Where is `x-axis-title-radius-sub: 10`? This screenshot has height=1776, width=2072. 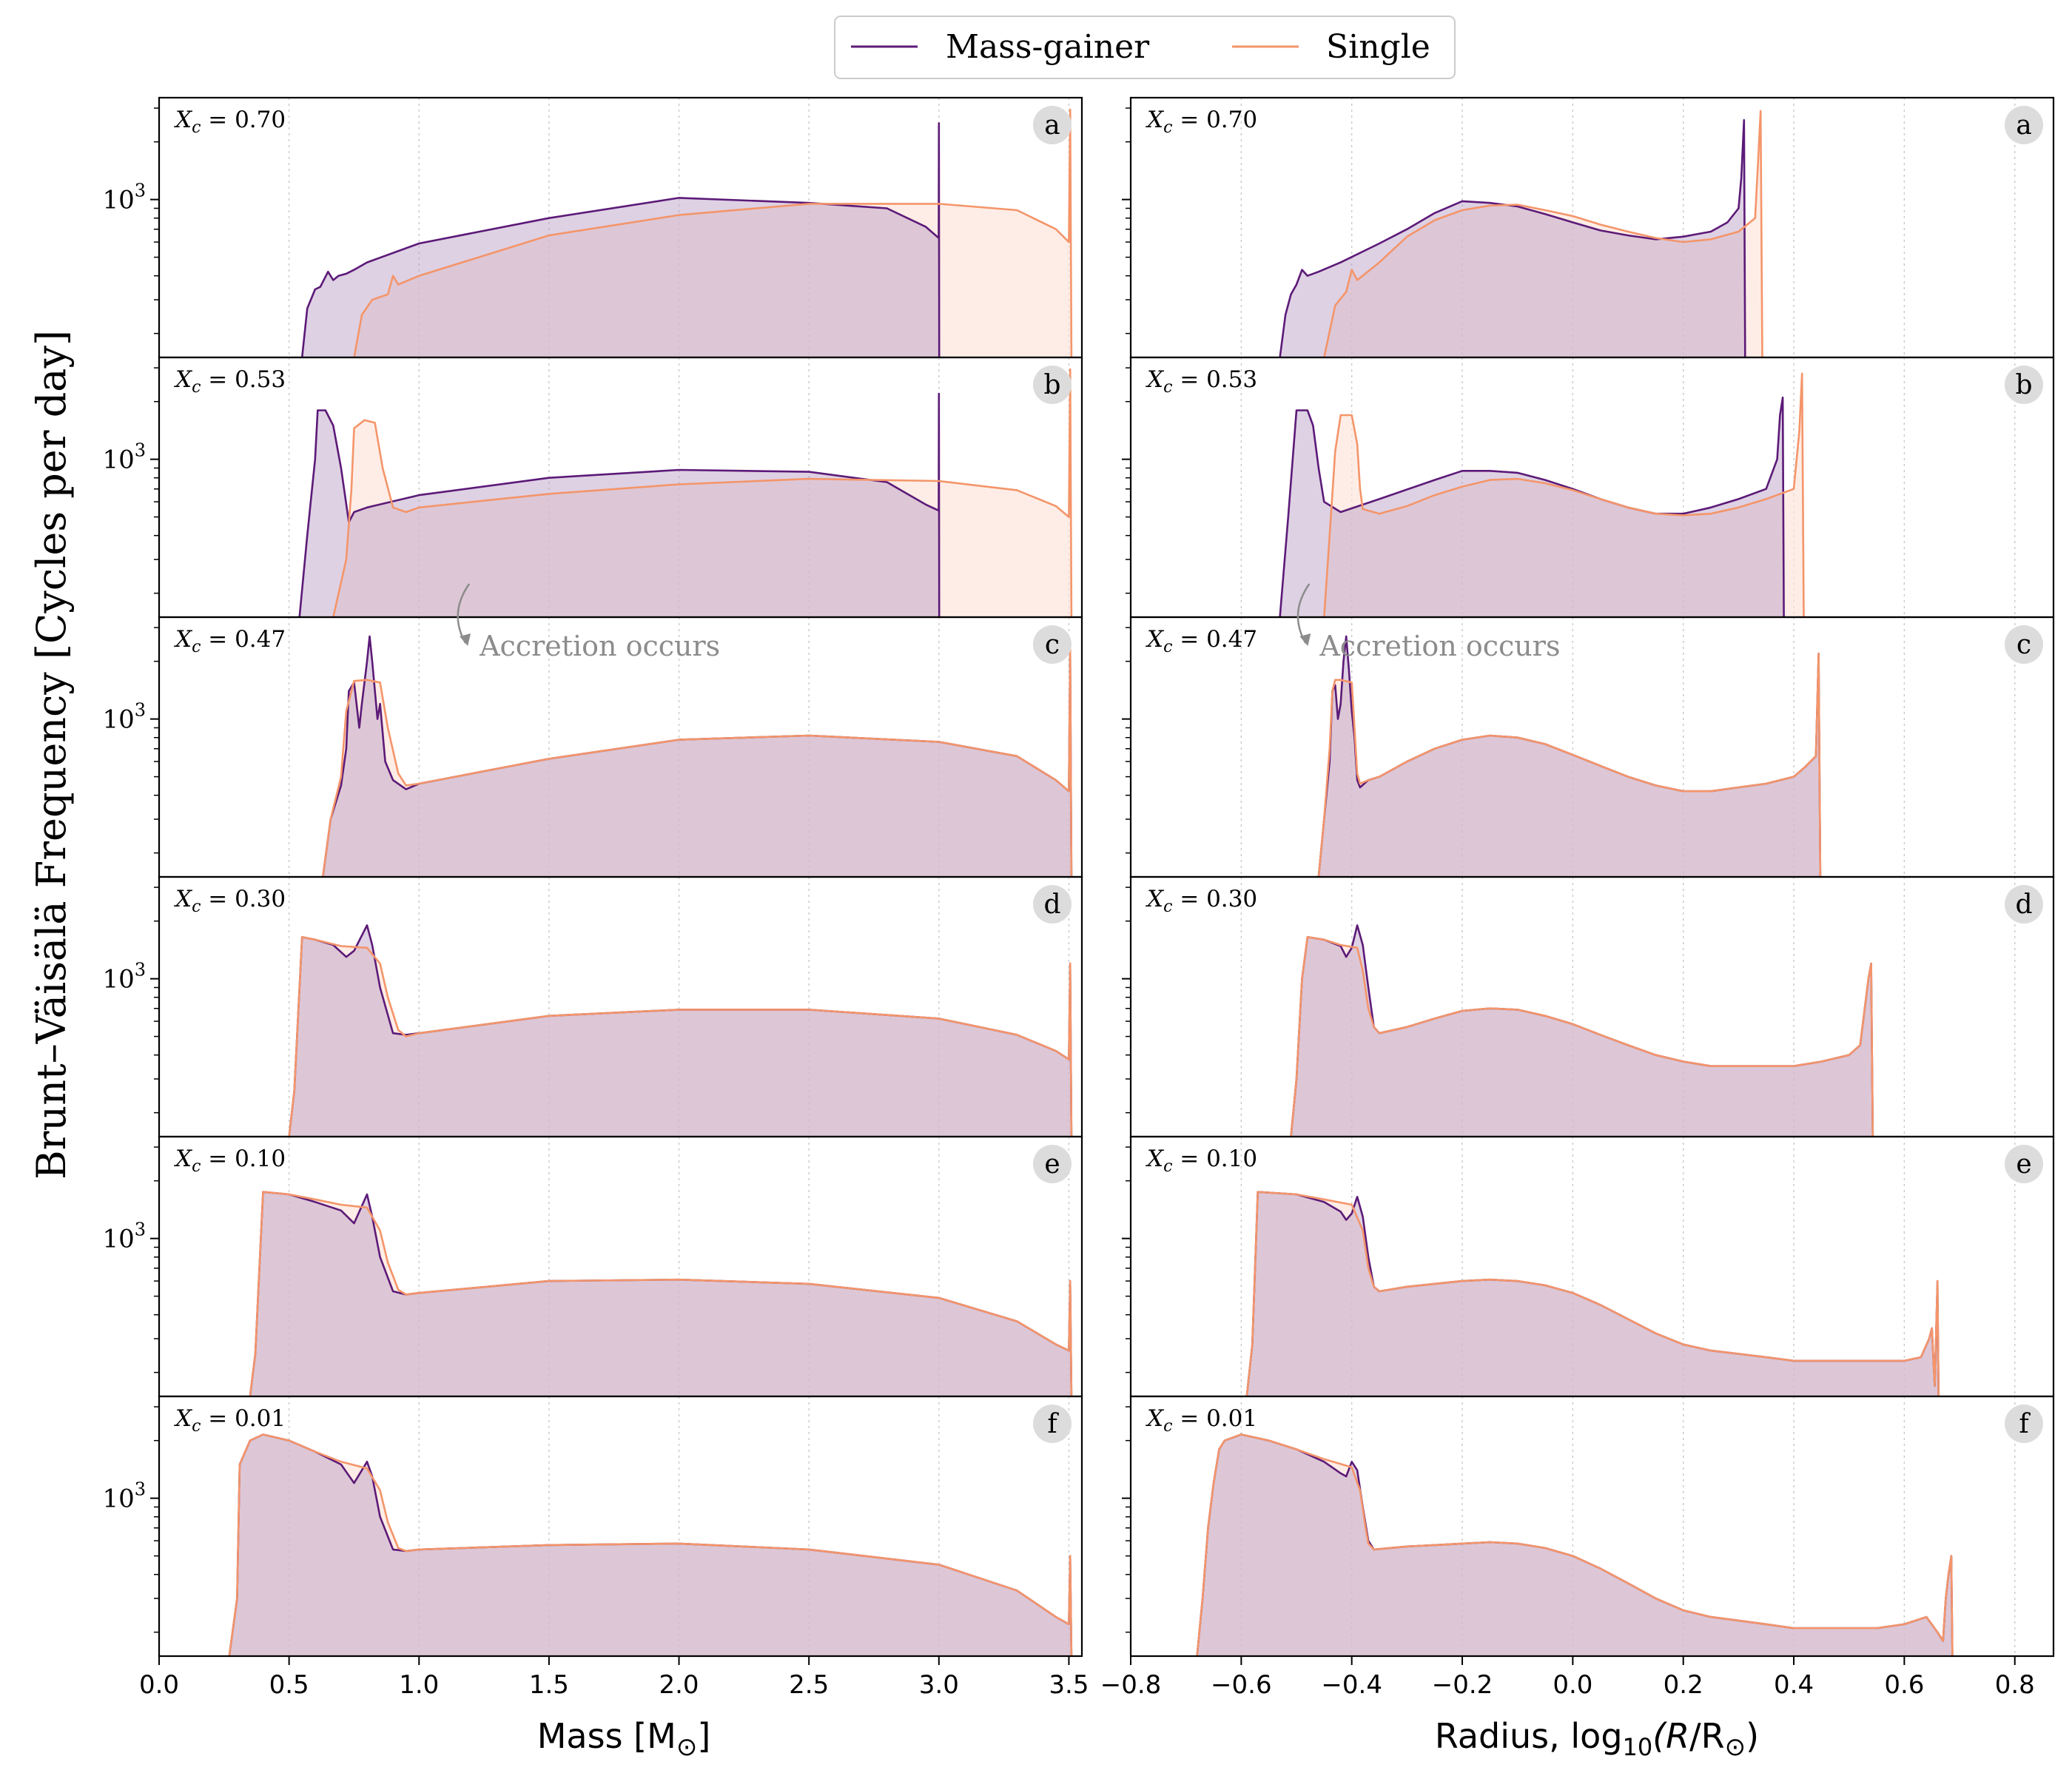 x-axis-title-radius-sub: 10 is located at coordinates (1638, 1747).